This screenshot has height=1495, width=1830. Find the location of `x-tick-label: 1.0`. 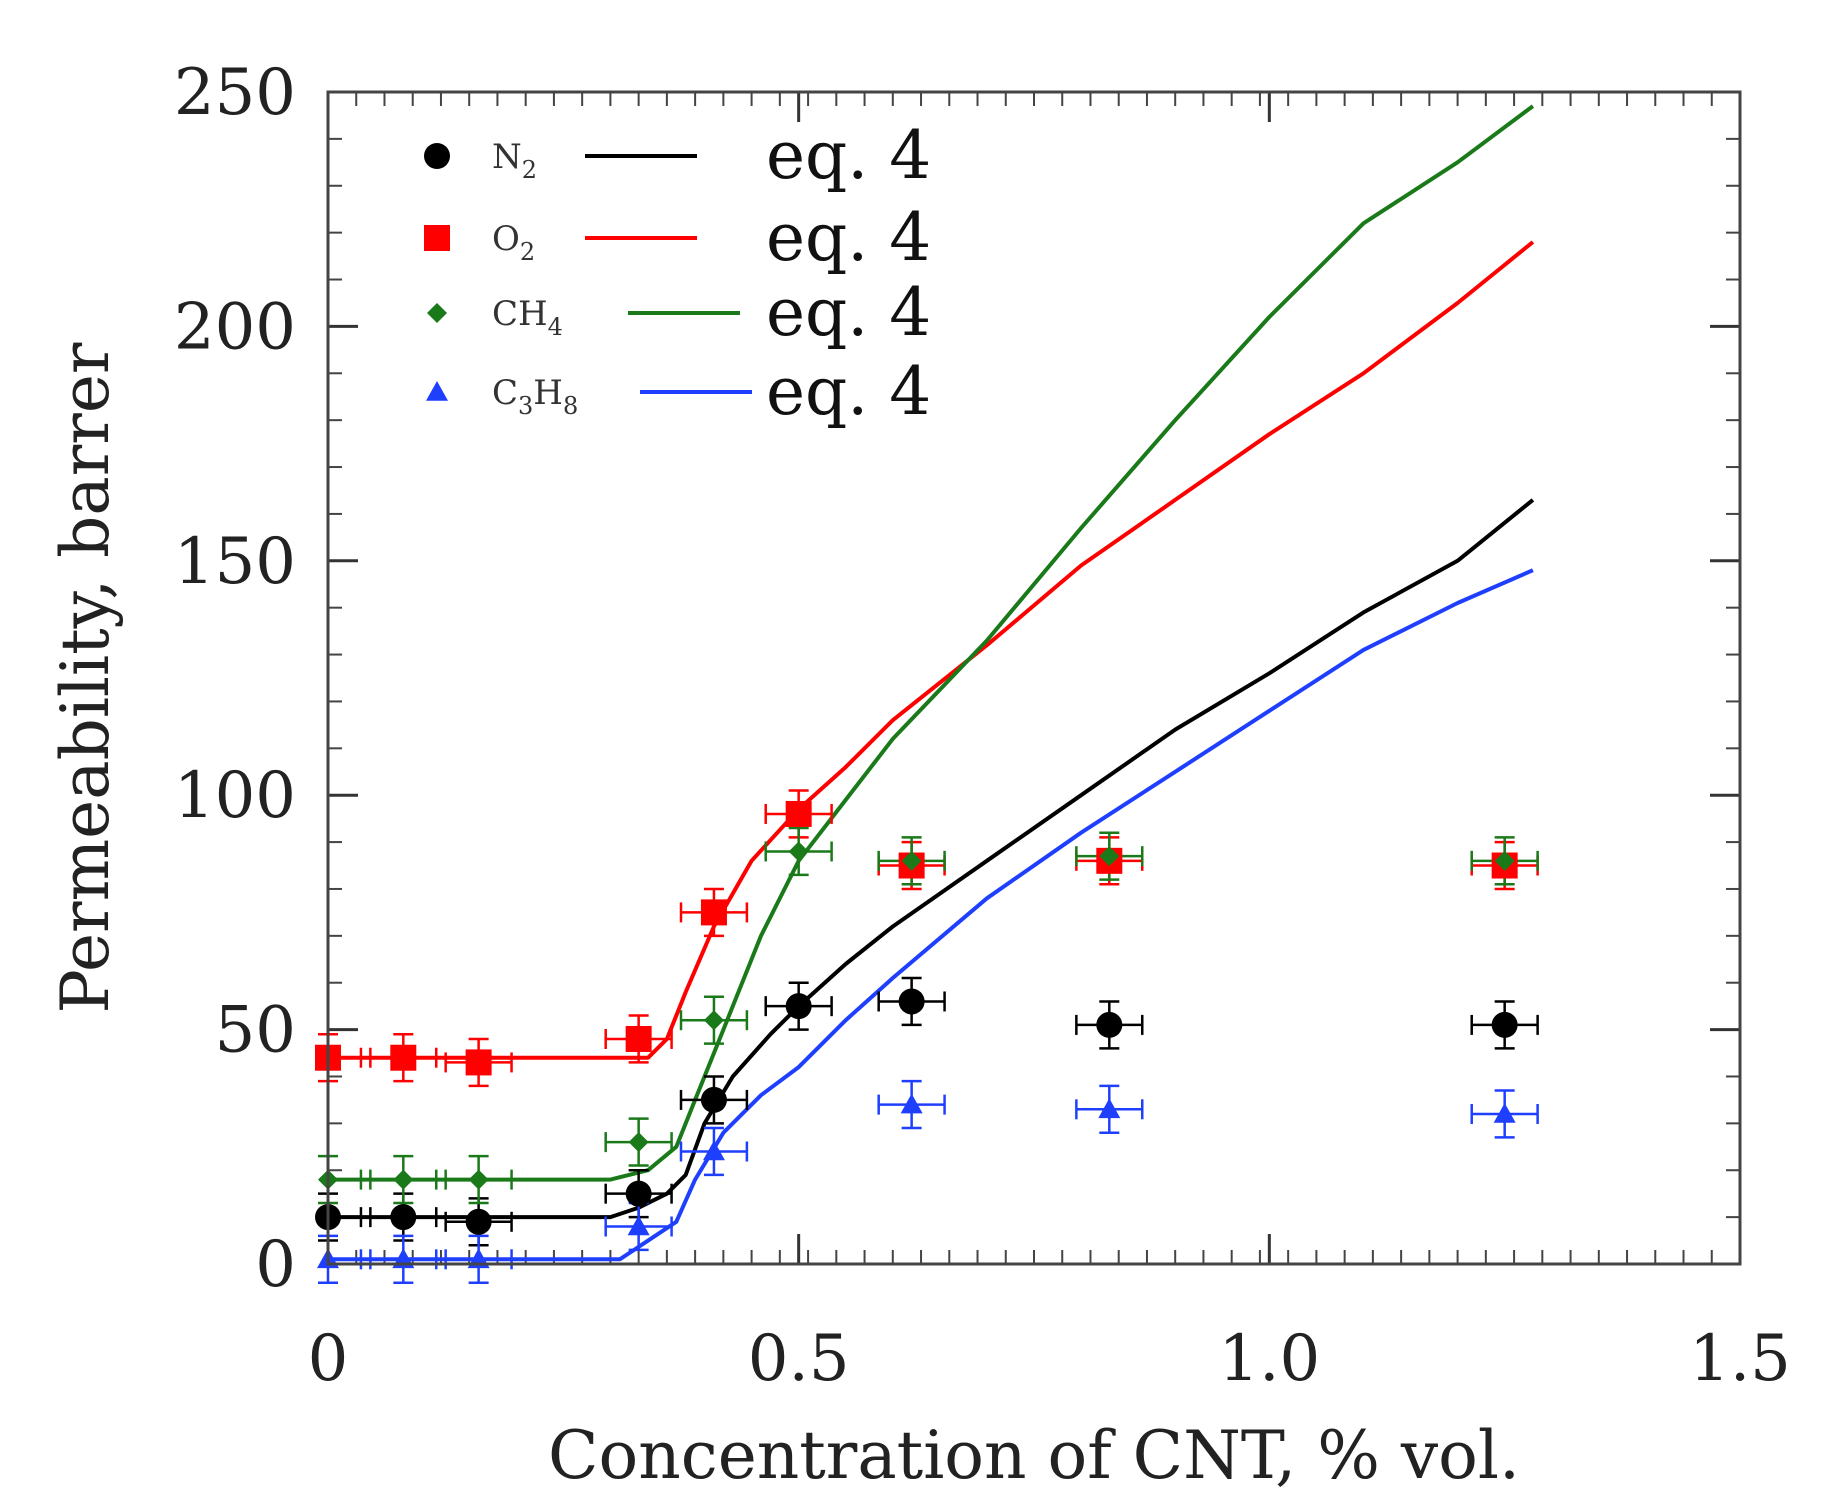

x-tick-label: 1.0 is located at coordinates (1269, 1359).